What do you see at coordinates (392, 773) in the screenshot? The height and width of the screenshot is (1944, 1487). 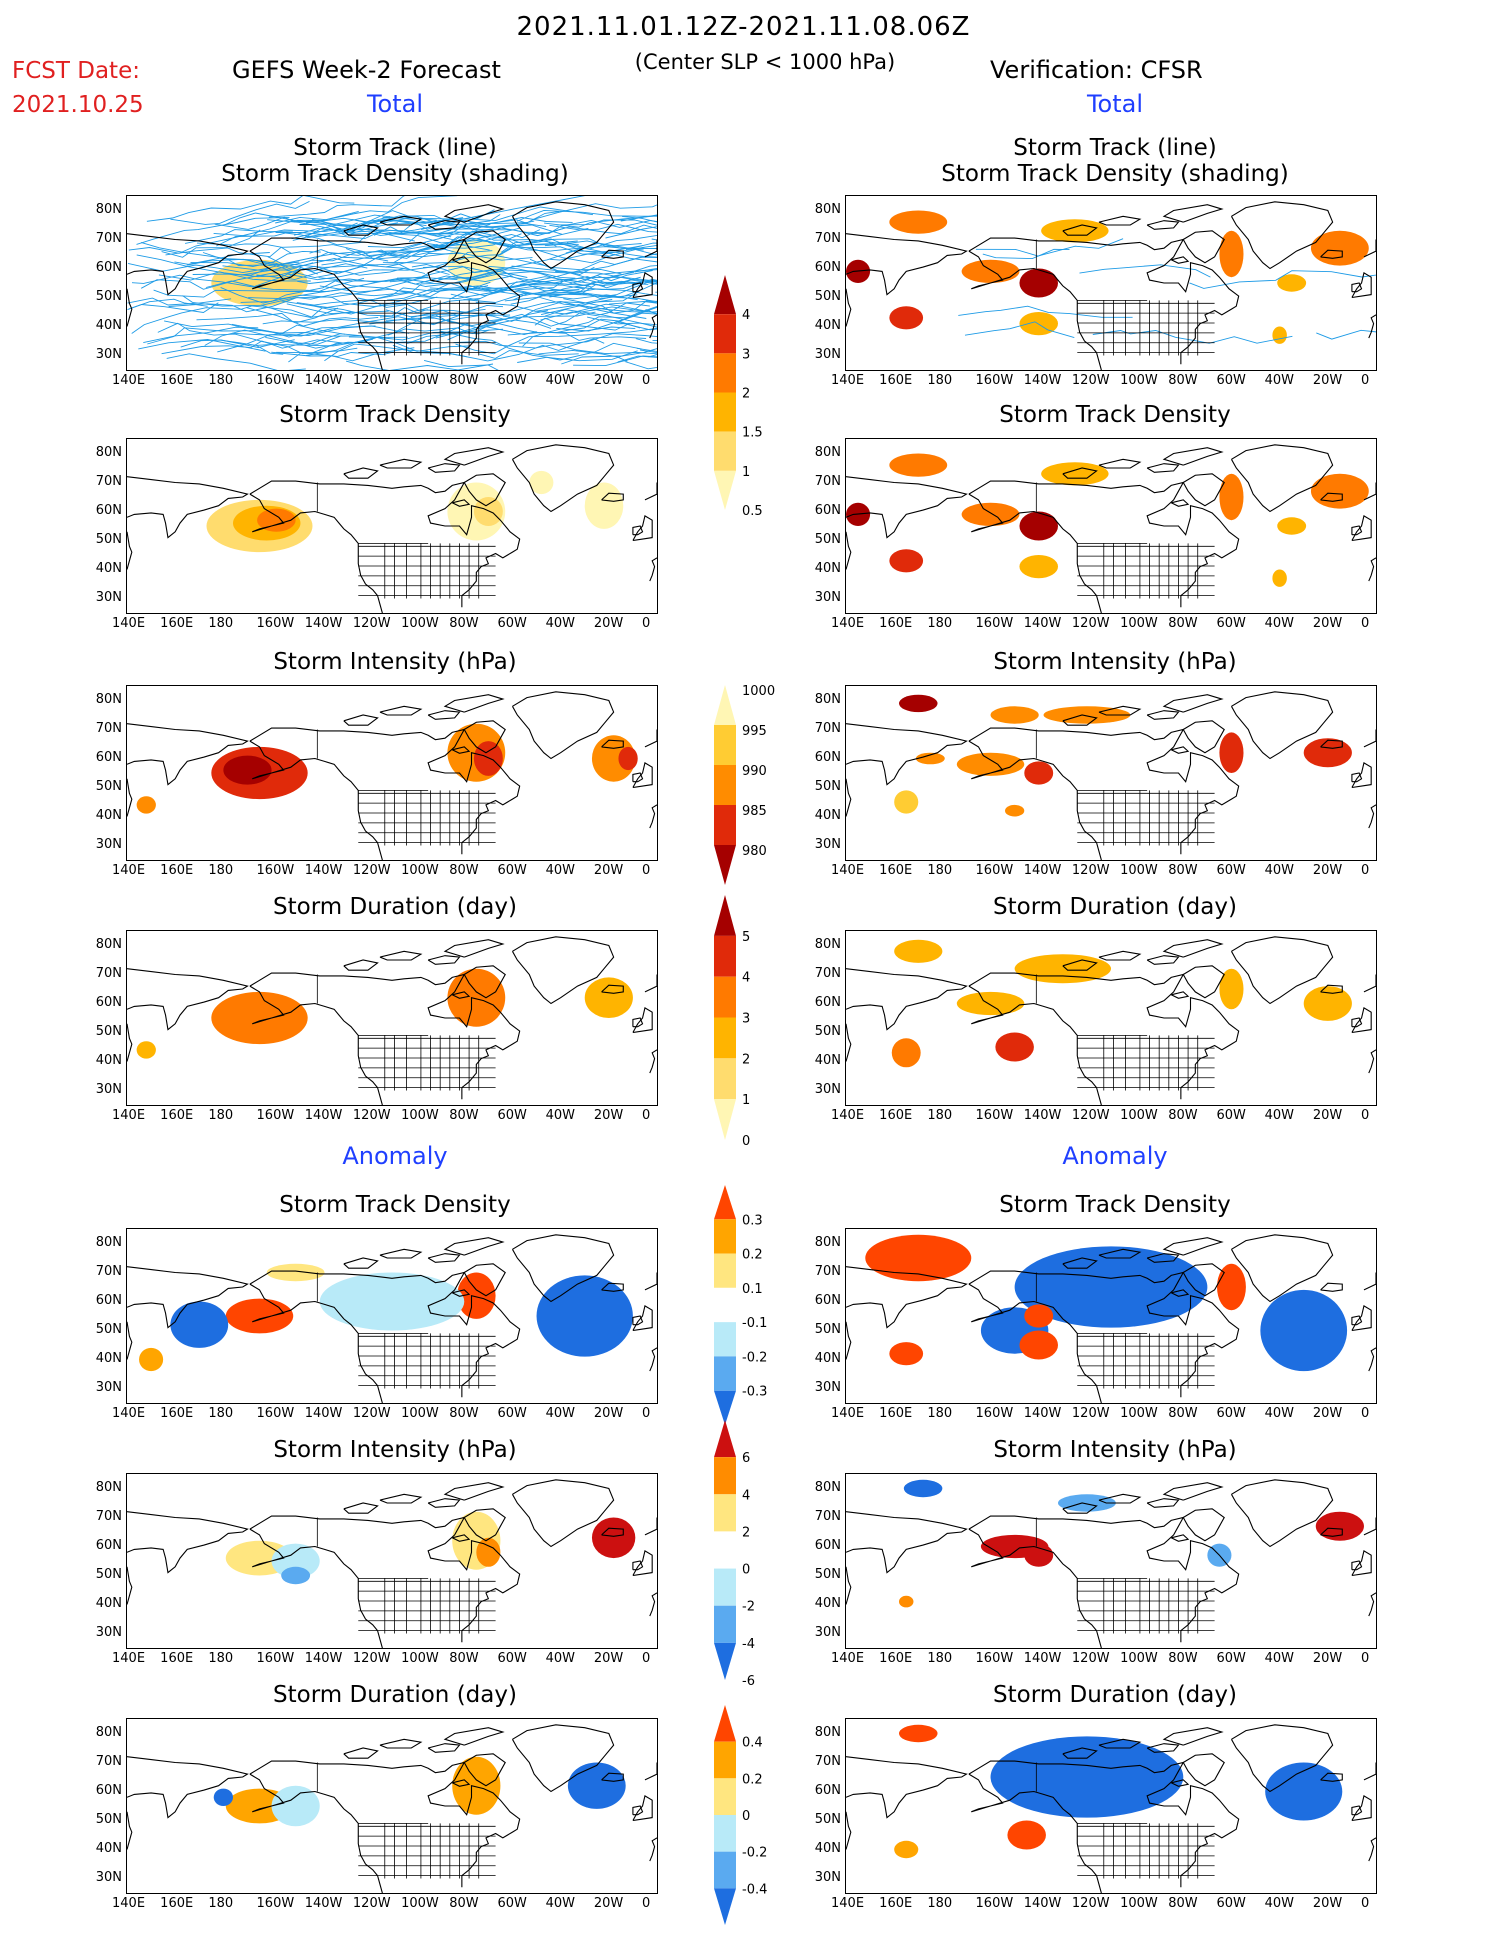 I see `gefs-intensity-map` at bounding box center [392, 773].